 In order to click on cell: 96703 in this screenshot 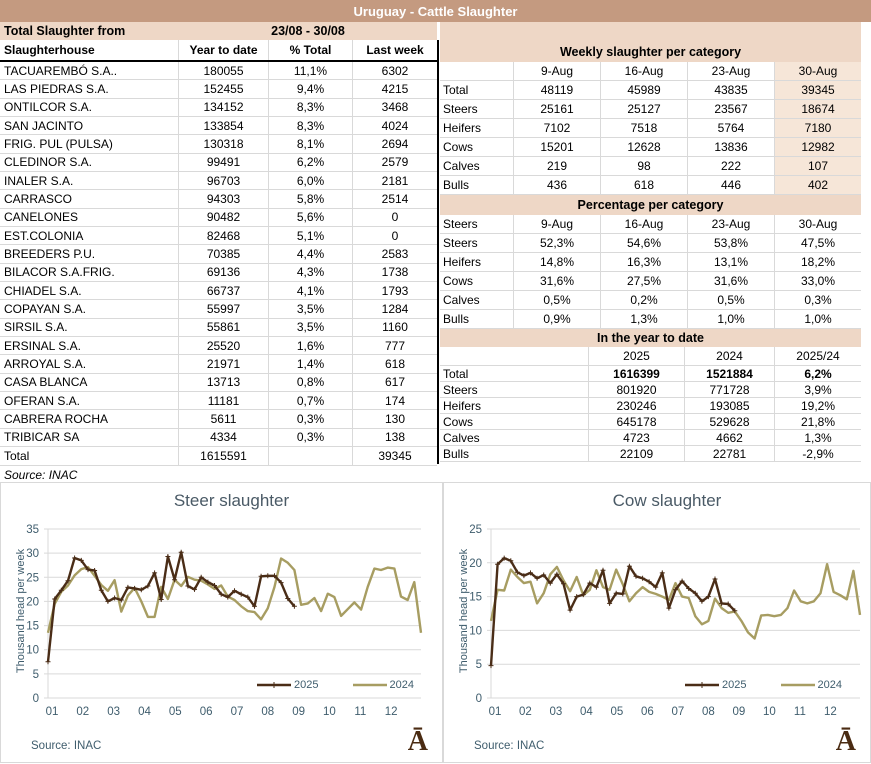, I will do `click(223, 180)`.